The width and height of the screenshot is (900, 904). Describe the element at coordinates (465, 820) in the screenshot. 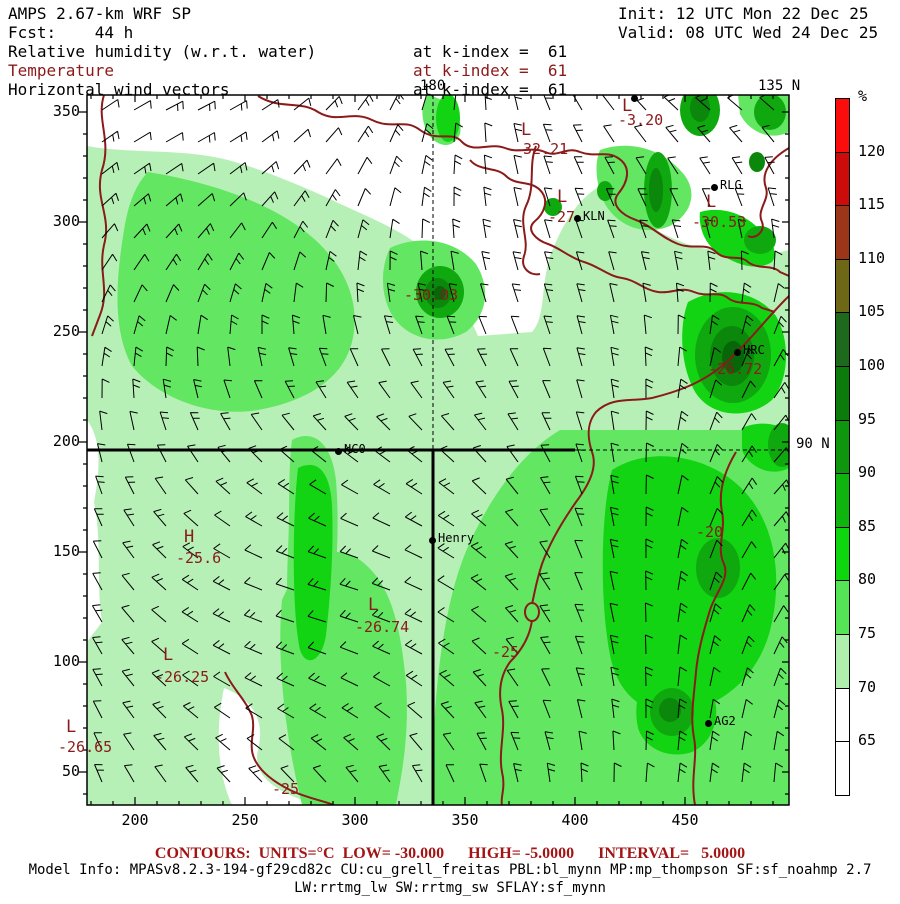

I see `x-axis-tick-label: 350` at that location.